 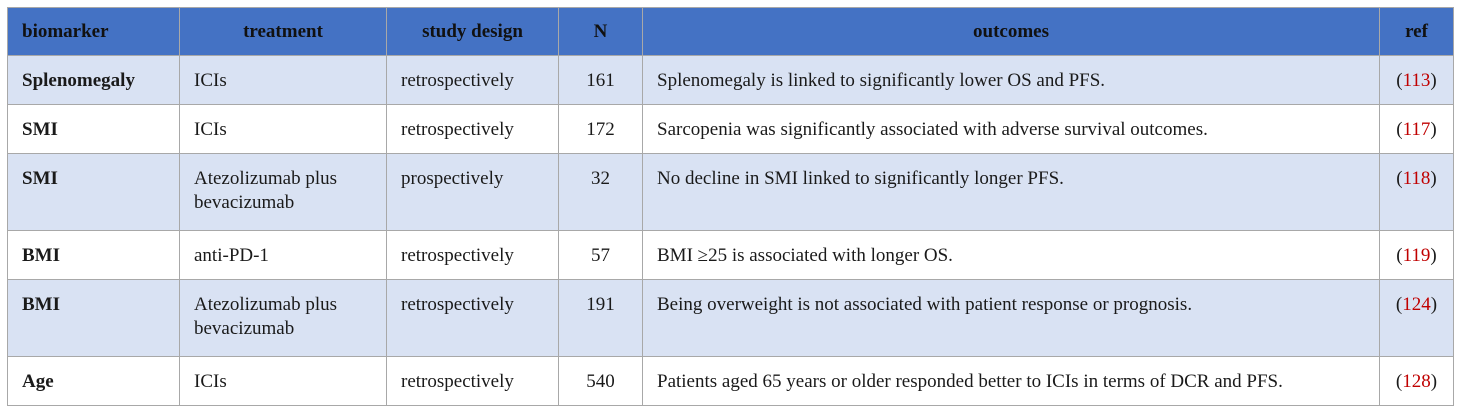 I want to click on cell-ref: (119), so click(x=1416, y=255).